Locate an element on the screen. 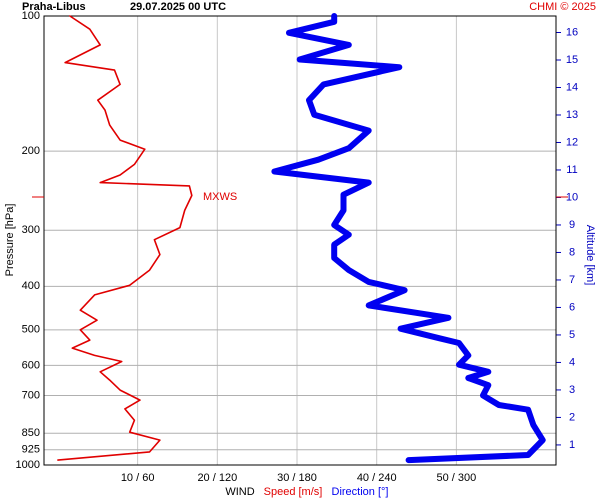 Image resolution: width=600 pixels, height=500 pixels. credit: CHMI © 2025 is located at coordinates (562, 7).